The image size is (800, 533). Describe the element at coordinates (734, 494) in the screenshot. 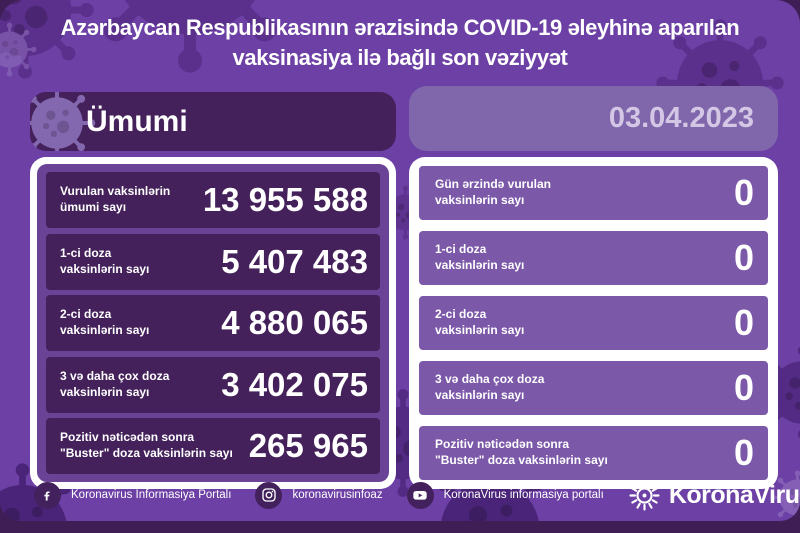

I see `brand-name: KoronaVirus` at that location.